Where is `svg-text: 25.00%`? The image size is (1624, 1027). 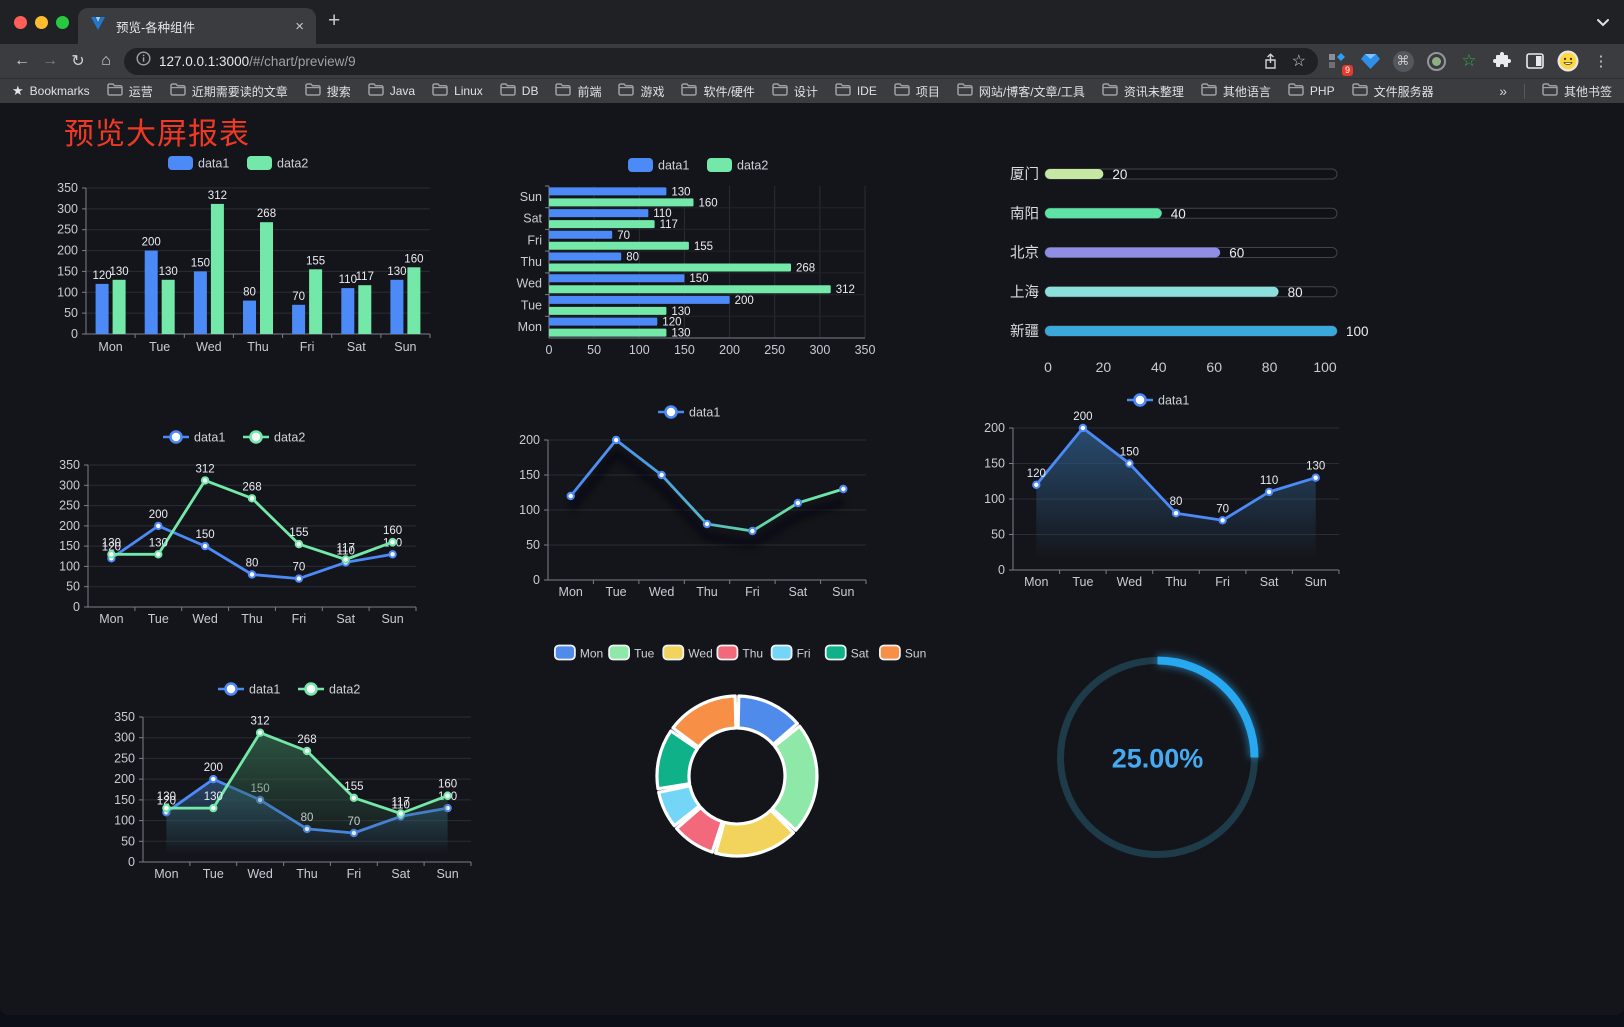 svg-text: 25.00% is located at coordinates (1158, 759).